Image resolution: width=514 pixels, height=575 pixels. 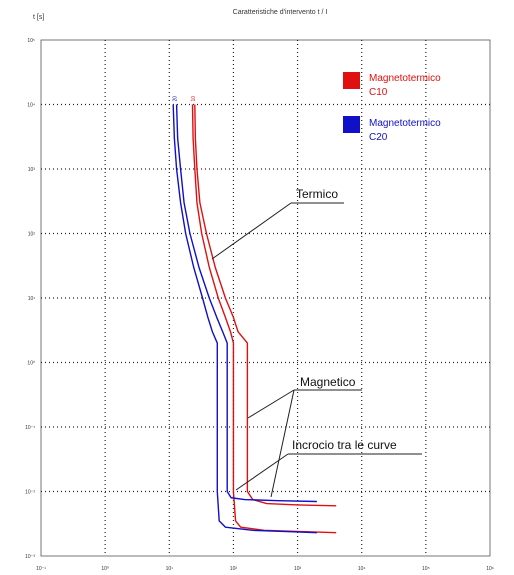 I want to click on y-tick-label: 10⁻¹, so click(x=30, y=428).